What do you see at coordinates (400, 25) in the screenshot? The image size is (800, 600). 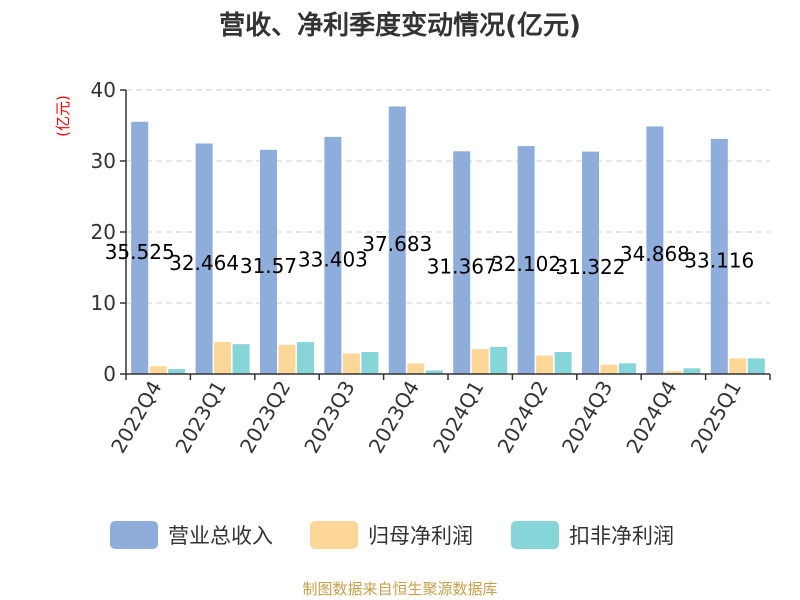 I see `chart-title: 营收、净利季度变动情况(亿元)` at bounding box center [400, 25].